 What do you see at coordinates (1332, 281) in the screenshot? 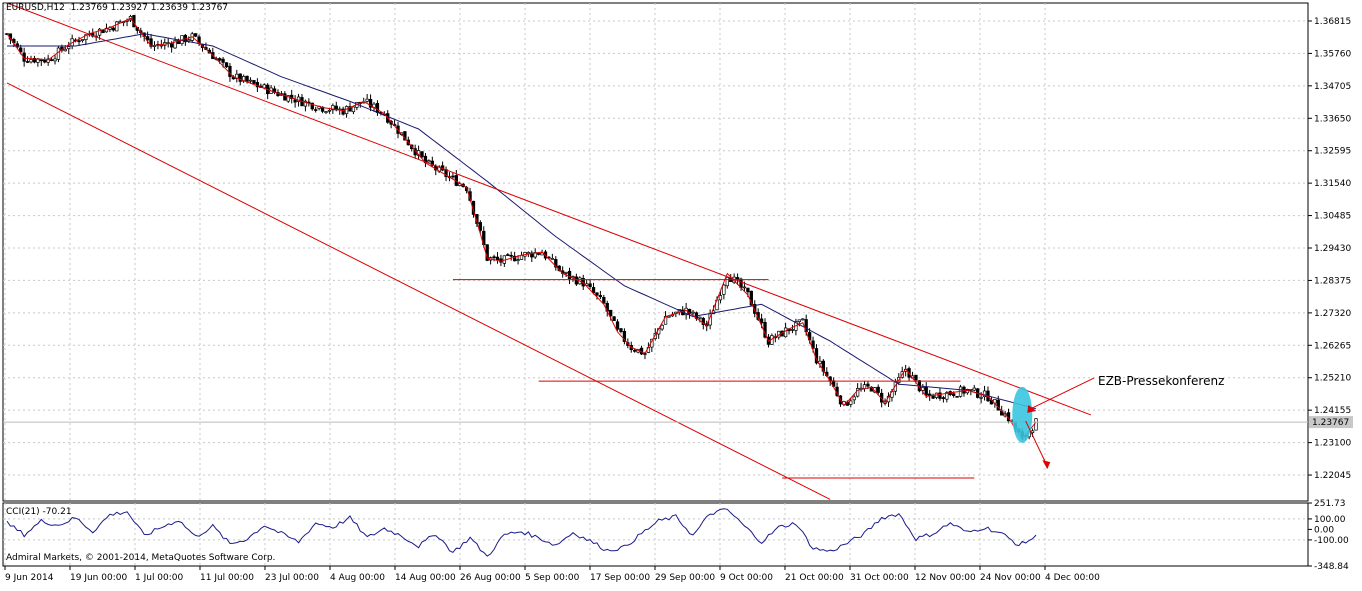
I see `price-tick-label: 1.28375` at bounding box center [1332, 281].